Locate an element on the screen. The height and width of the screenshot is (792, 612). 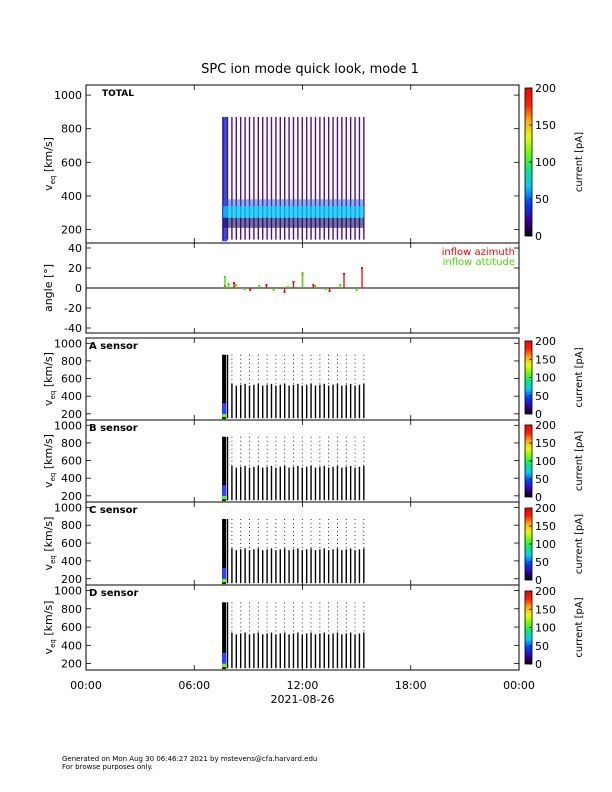
figure-title: SPC ion mode quick look, mode 1 is located at coordinates (310, 69).